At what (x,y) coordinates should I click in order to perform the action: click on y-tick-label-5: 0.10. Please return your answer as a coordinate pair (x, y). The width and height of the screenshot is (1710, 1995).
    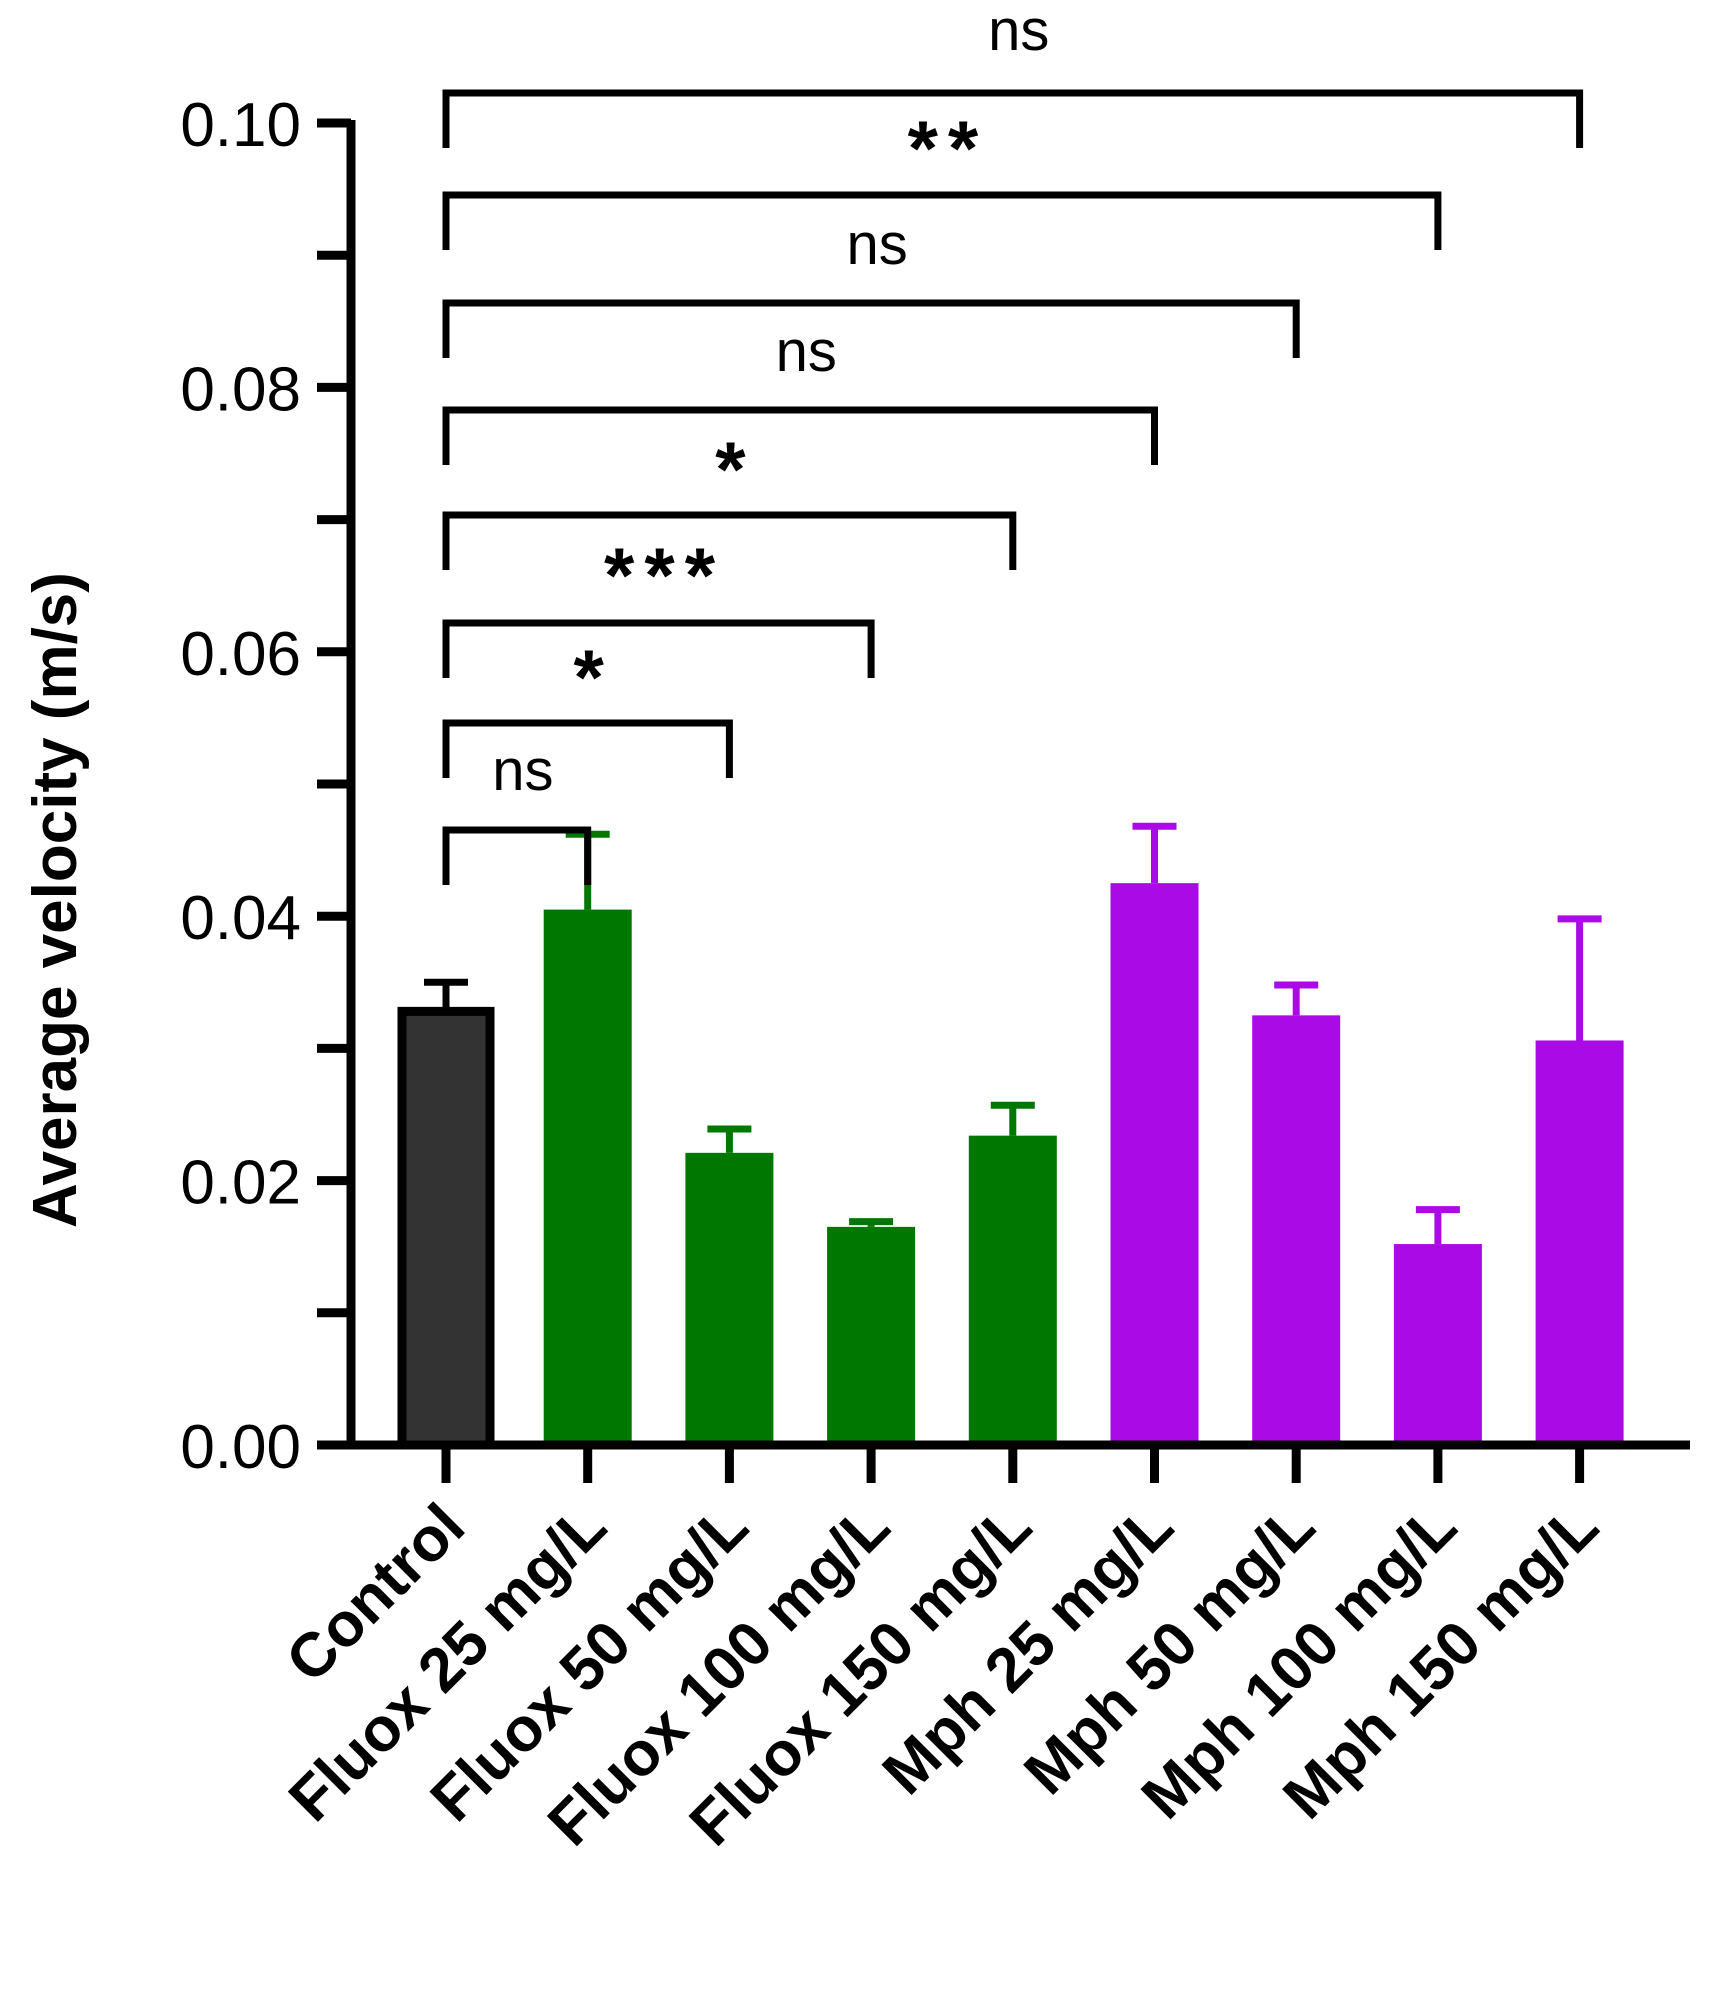
    Looking at the image, I should click on (240, 125).